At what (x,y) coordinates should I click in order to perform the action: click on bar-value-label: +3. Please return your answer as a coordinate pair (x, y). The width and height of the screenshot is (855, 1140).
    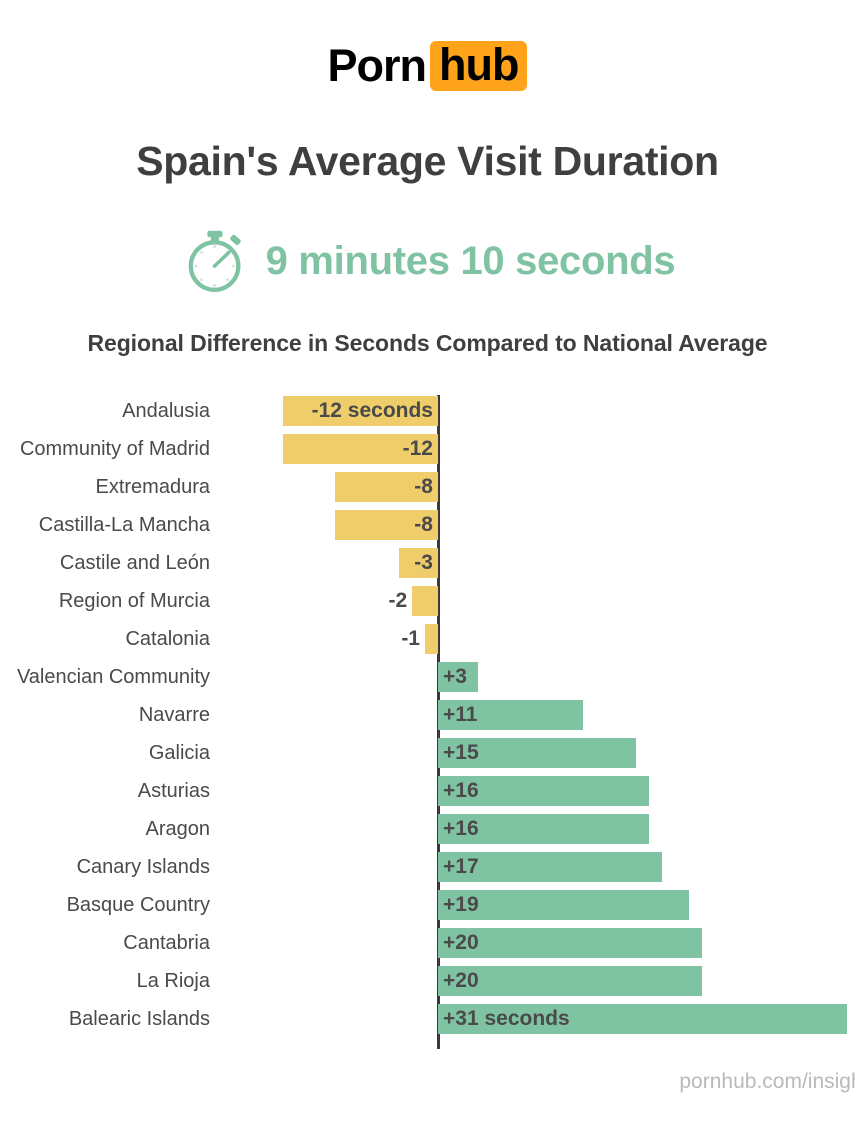
    Looking at the image, I should click on (455, 676).